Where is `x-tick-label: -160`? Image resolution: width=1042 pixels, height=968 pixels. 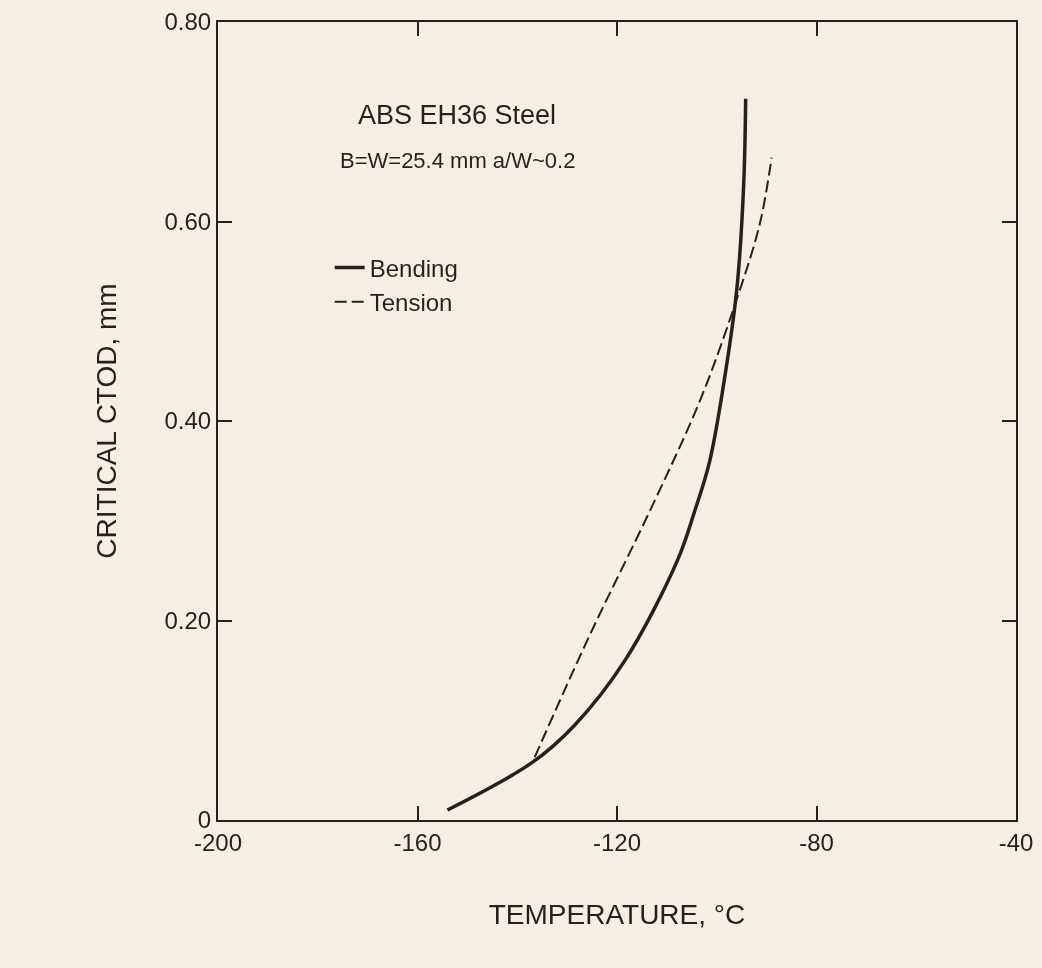
x-tick-label: -160 is located at coordinates (417, 842).